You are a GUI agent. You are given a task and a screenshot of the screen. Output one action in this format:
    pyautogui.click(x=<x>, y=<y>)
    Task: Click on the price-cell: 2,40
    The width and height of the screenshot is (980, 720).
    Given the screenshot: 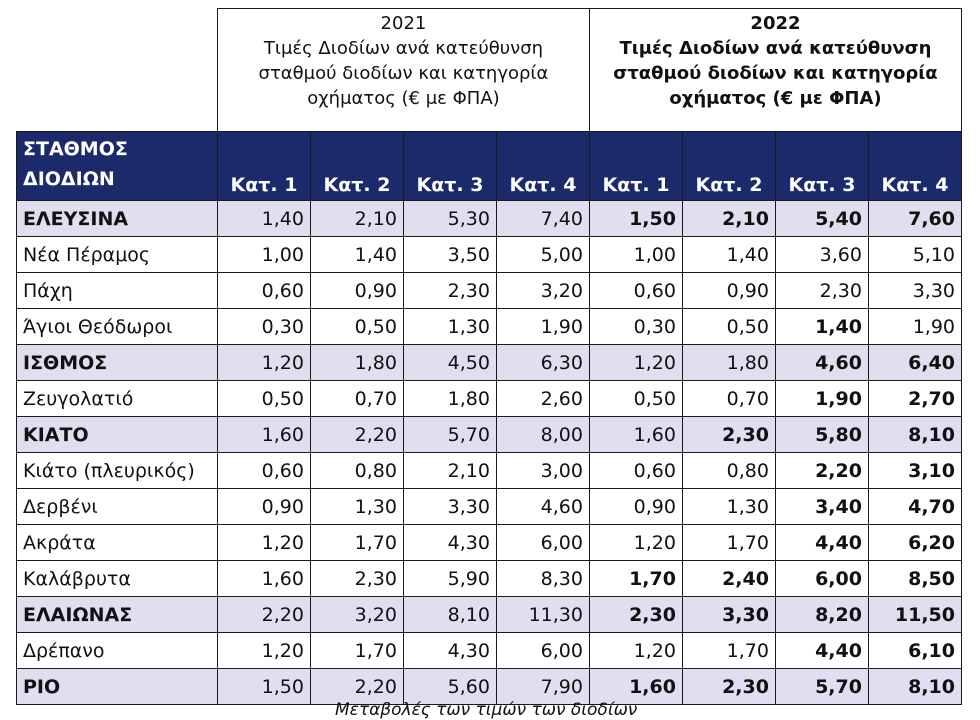 What is the action you would take?
    pyautogui.click(x=728, y=578)
    